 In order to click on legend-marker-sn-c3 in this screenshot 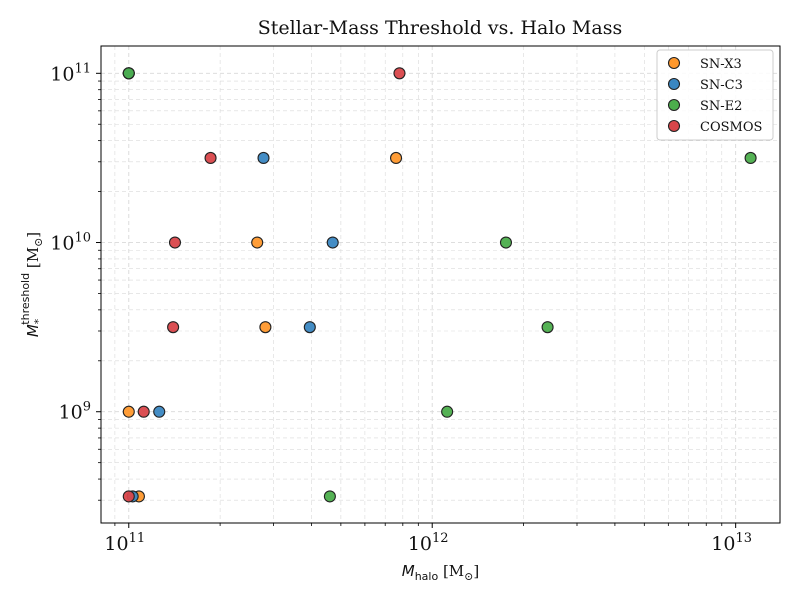, I will do `click(674, 84)`.